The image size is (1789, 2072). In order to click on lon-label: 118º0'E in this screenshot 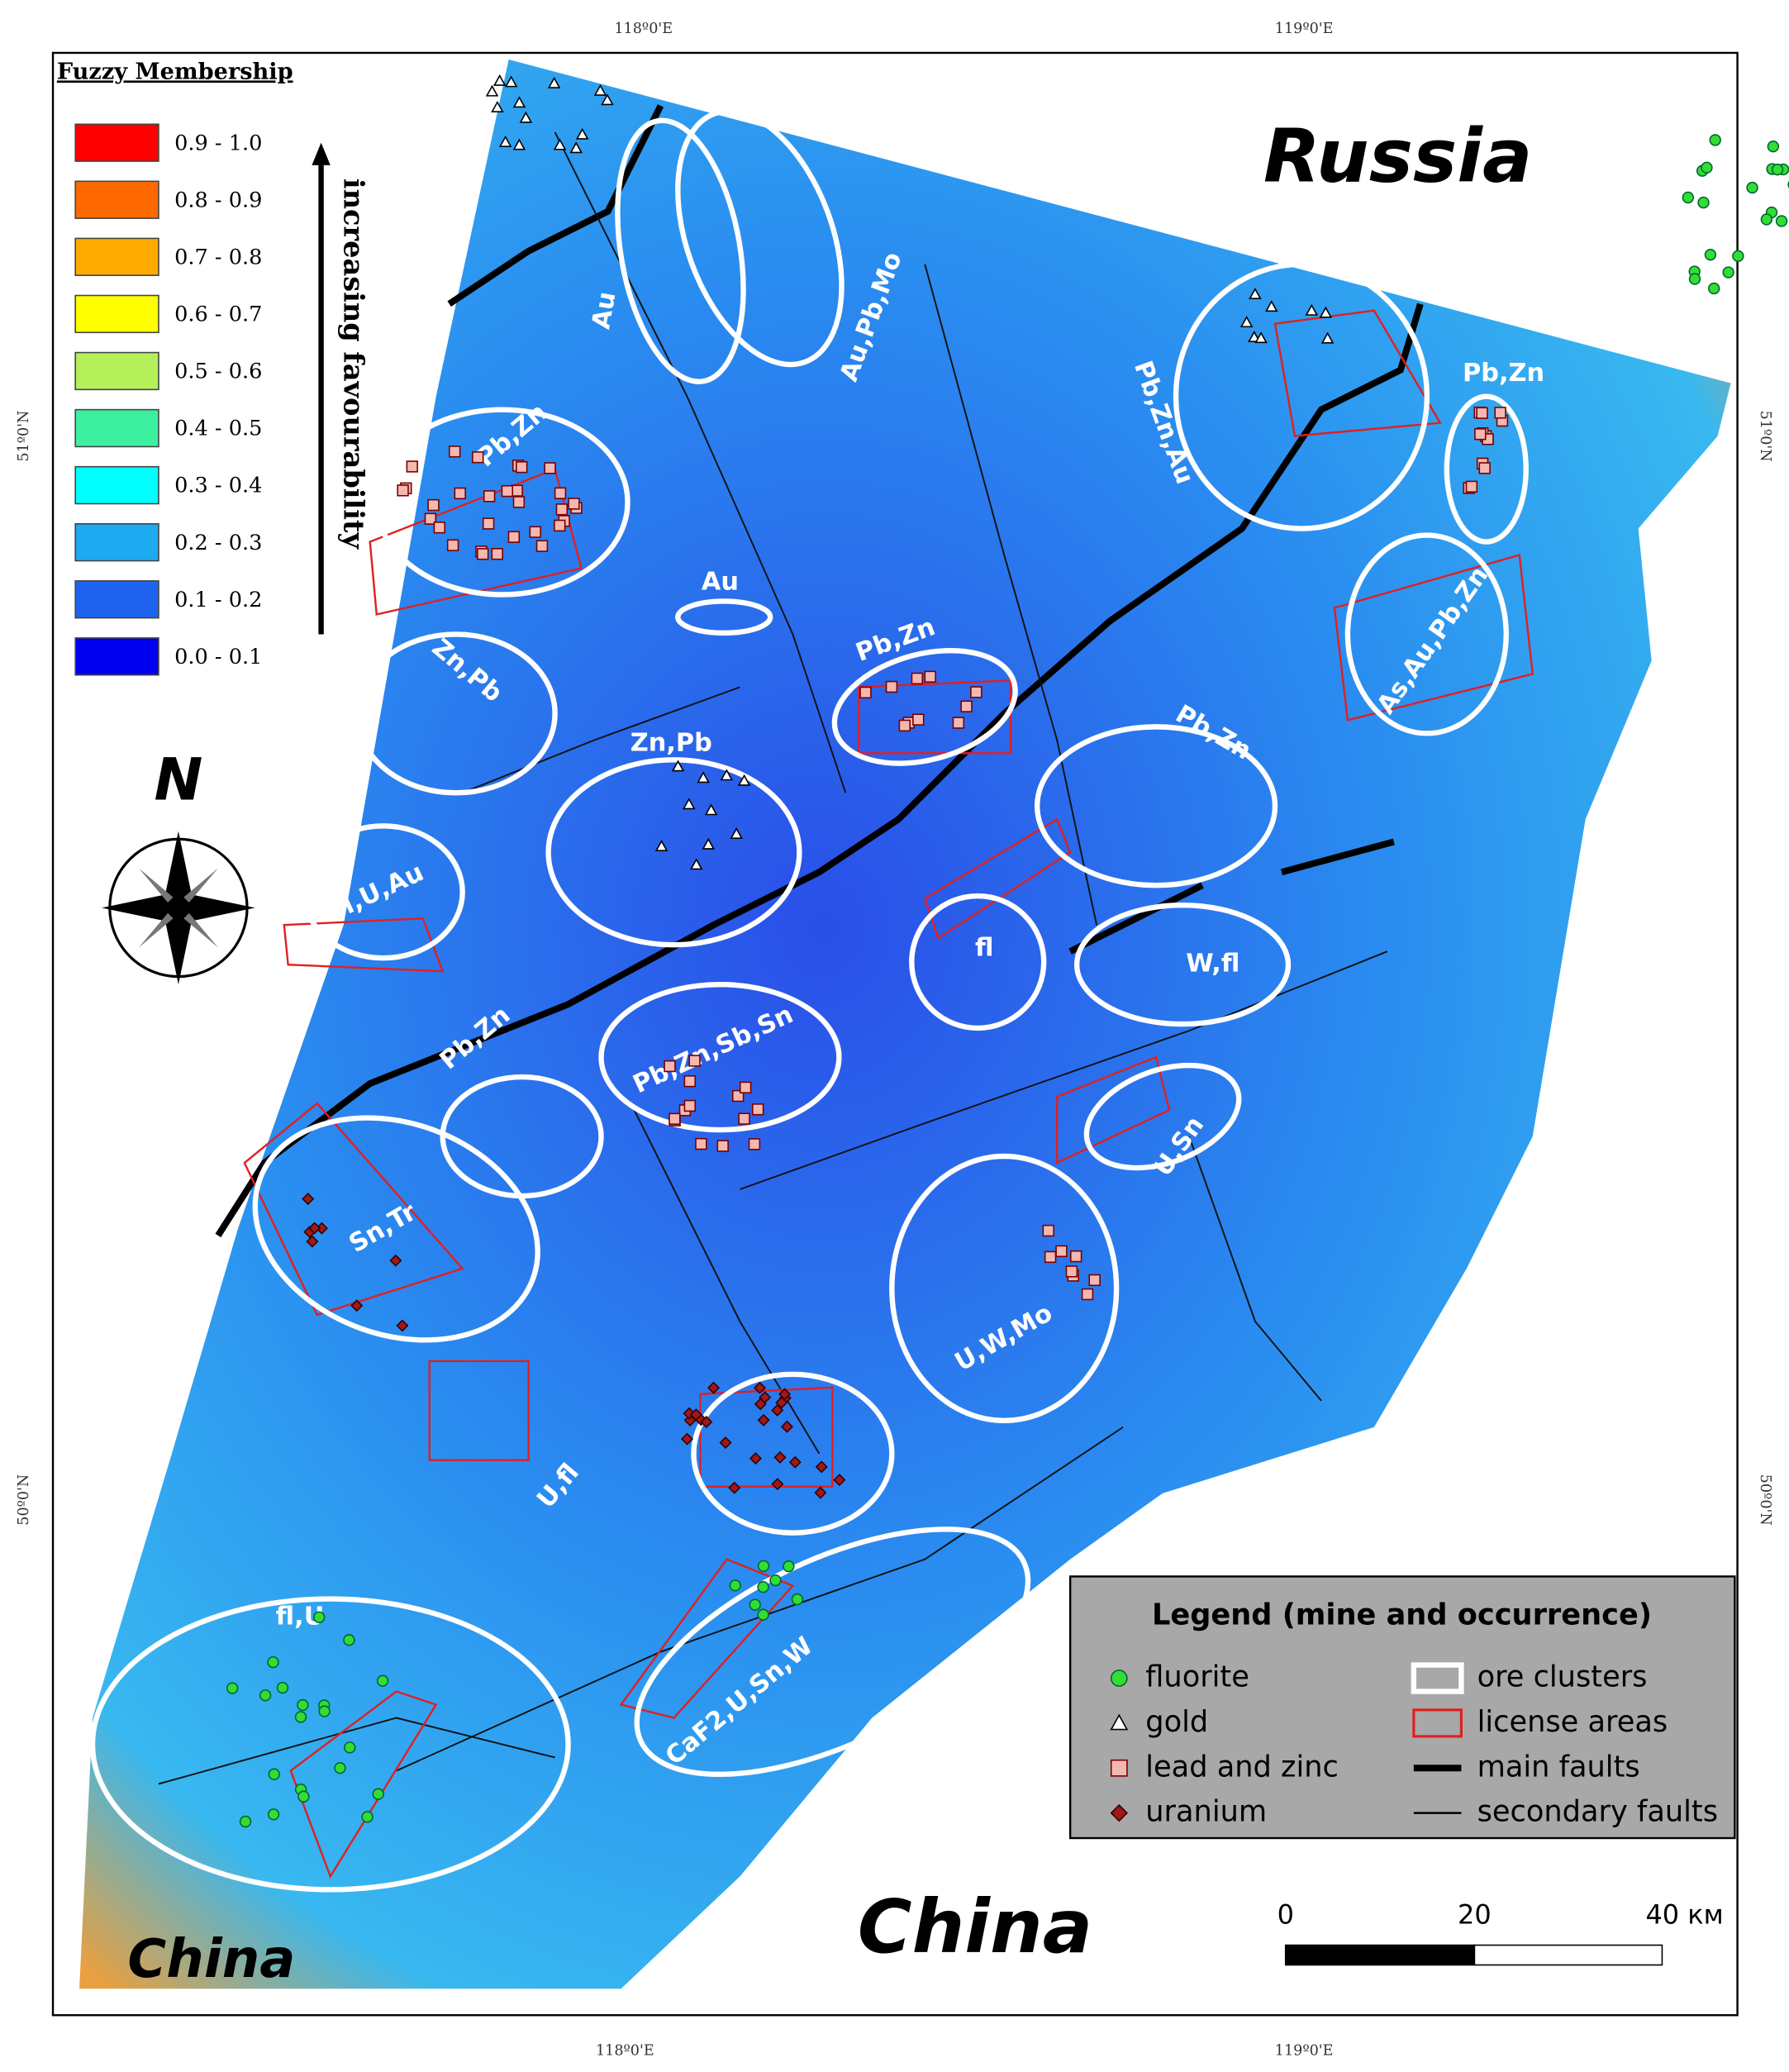, I will do `click(643, 29)`.